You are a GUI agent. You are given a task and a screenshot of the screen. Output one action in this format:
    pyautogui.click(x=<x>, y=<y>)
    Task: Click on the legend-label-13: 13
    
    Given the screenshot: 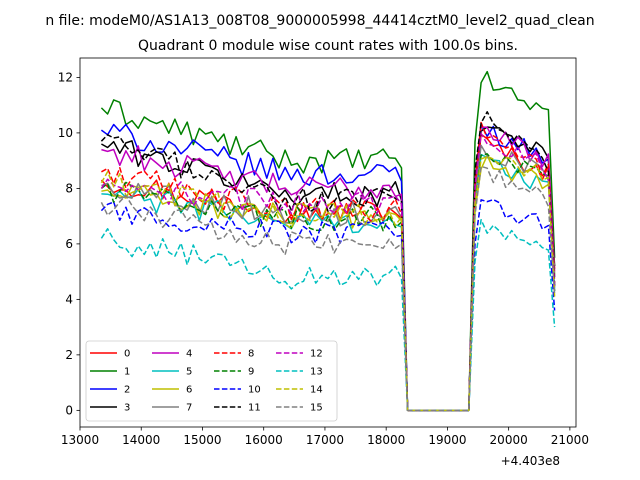 What is the action you would take?
    pyautogui.click(x=316, y=372)
    